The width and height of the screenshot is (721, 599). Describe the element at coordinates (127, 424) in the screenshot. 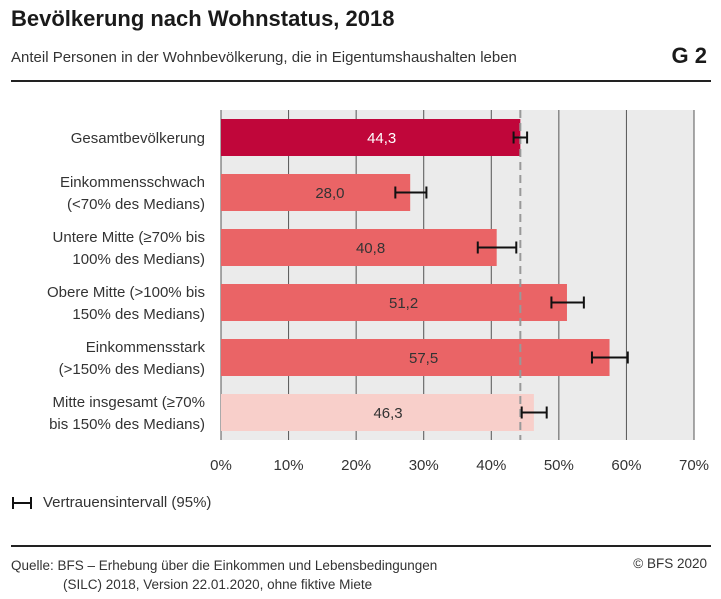

I see `category-label: bis 150% des Medians)` at that location.